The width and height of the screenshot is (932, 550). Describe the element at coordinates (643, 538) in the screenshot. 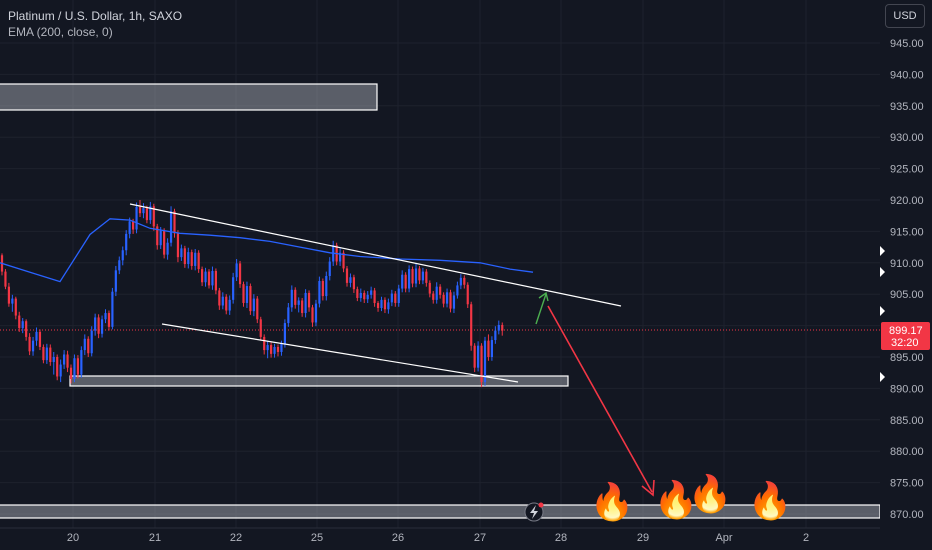

I see `time-tick-label: 29` at that location.